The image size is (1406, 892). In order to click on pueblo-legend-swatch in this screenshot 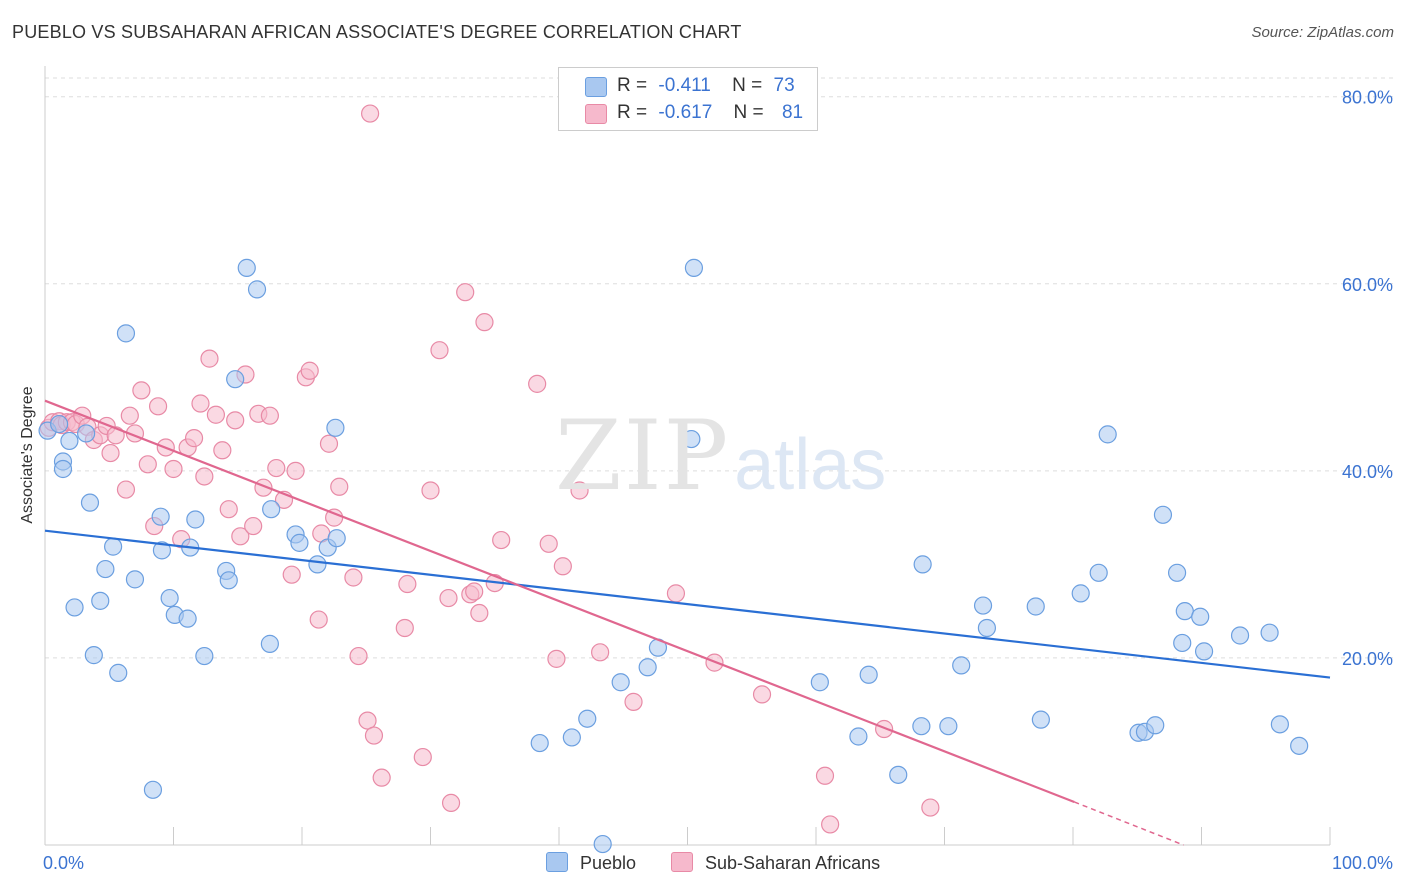, I will do `click(557, 862)`.